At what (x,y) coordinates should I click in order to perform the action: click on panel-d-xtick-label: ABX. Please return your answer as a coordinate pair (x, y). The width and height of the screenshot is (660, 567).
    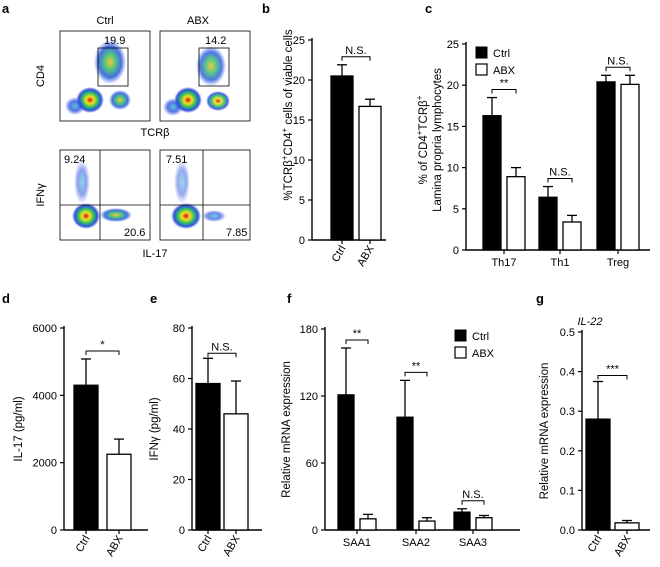
    Looking at the image, I should click on (115, 546).